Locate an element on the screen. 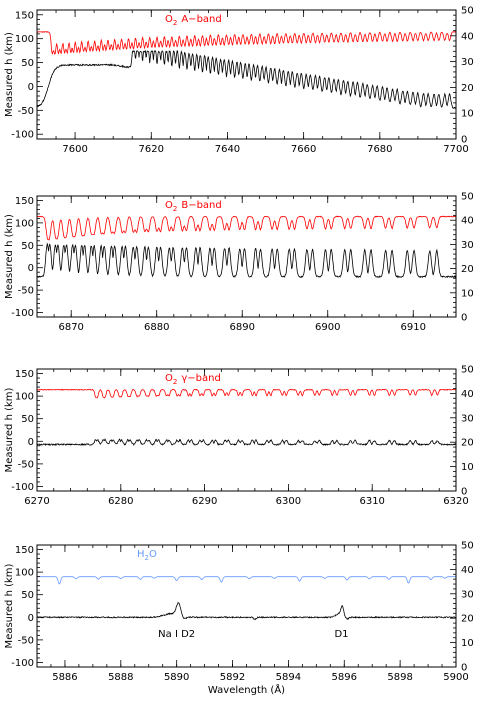 This screenshot has height=702, width=491. x-tick-label: 6270 is located at coordinates (36, 501).